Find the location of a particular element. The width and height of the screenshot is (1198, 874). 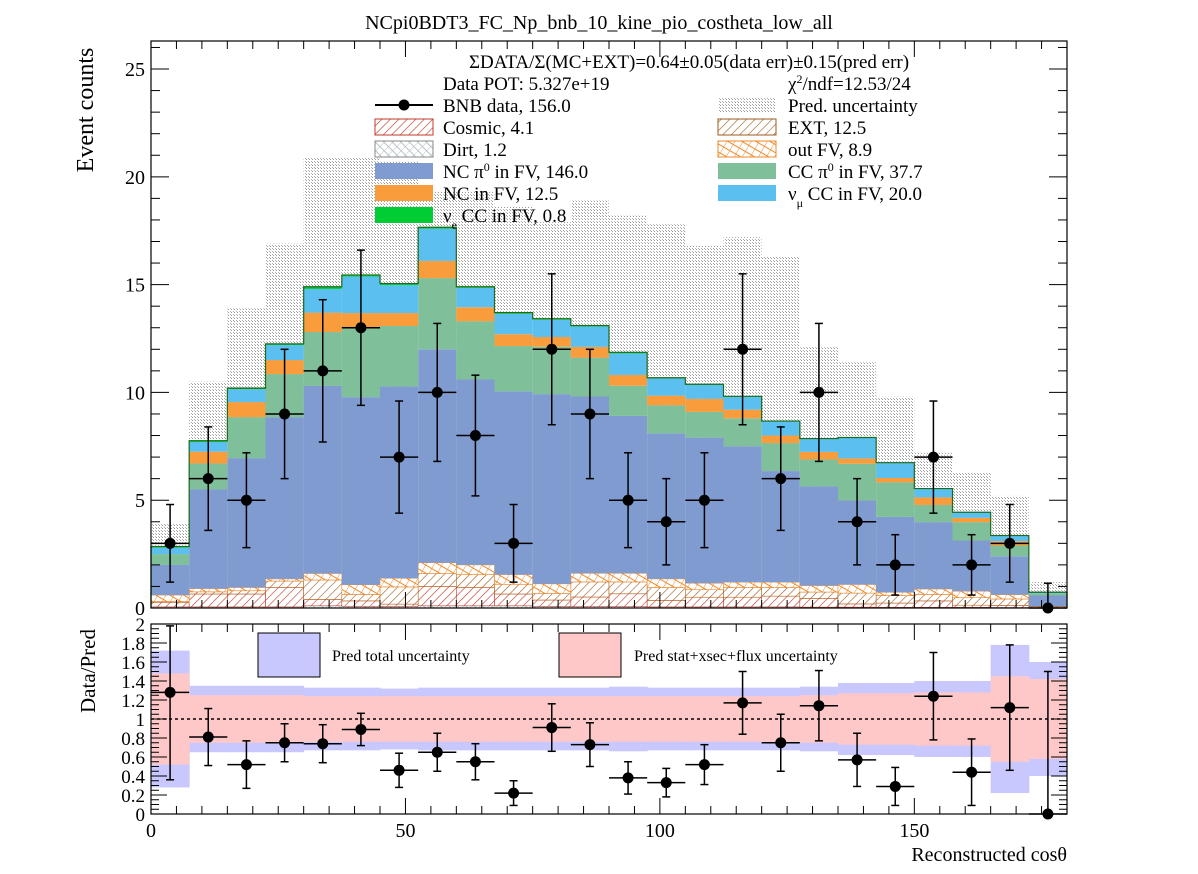

ratio-legend-swatch is located at coordinates (289, 655).